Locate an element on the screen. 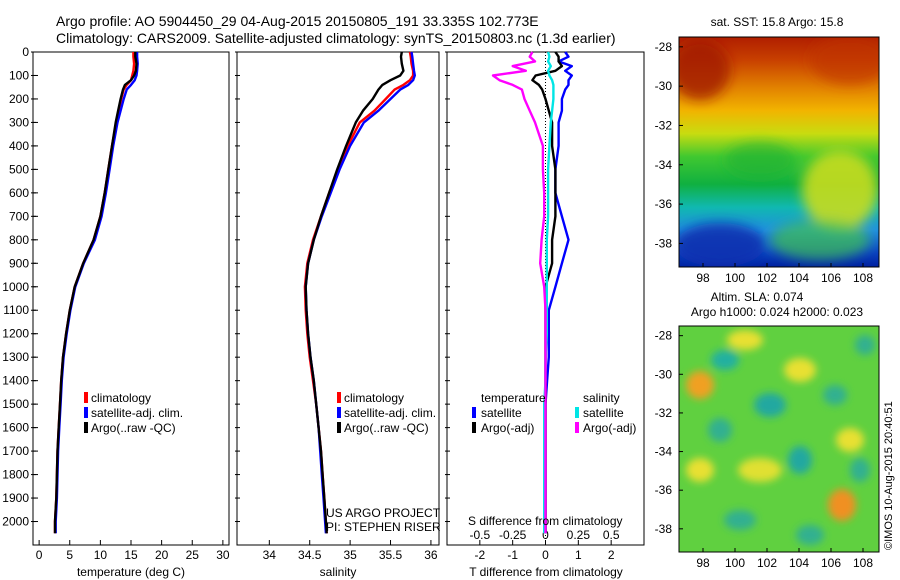 The height and width of the screenshot is (580, 900). imos-credit: ©IMOS 10-Aug-2015 20:40:51 is located at coordinates (889, 475).